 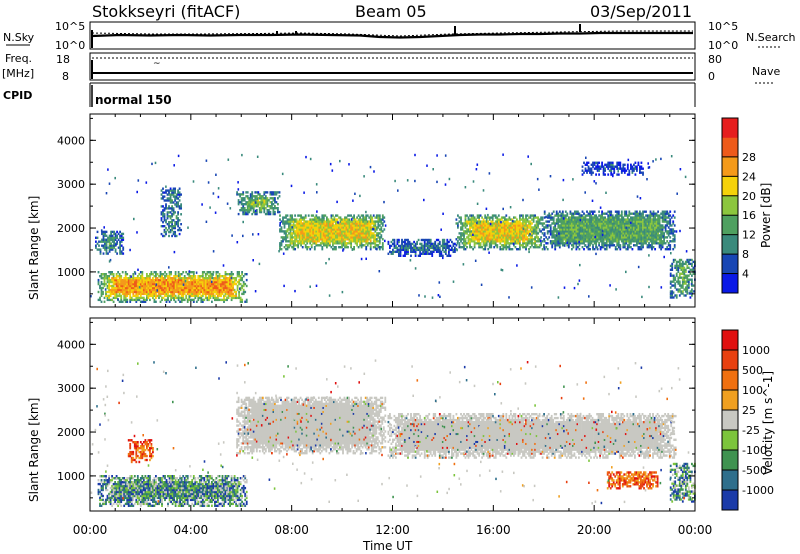 I want to click on cpid-value: normal 150, so click(x=133, y=100).